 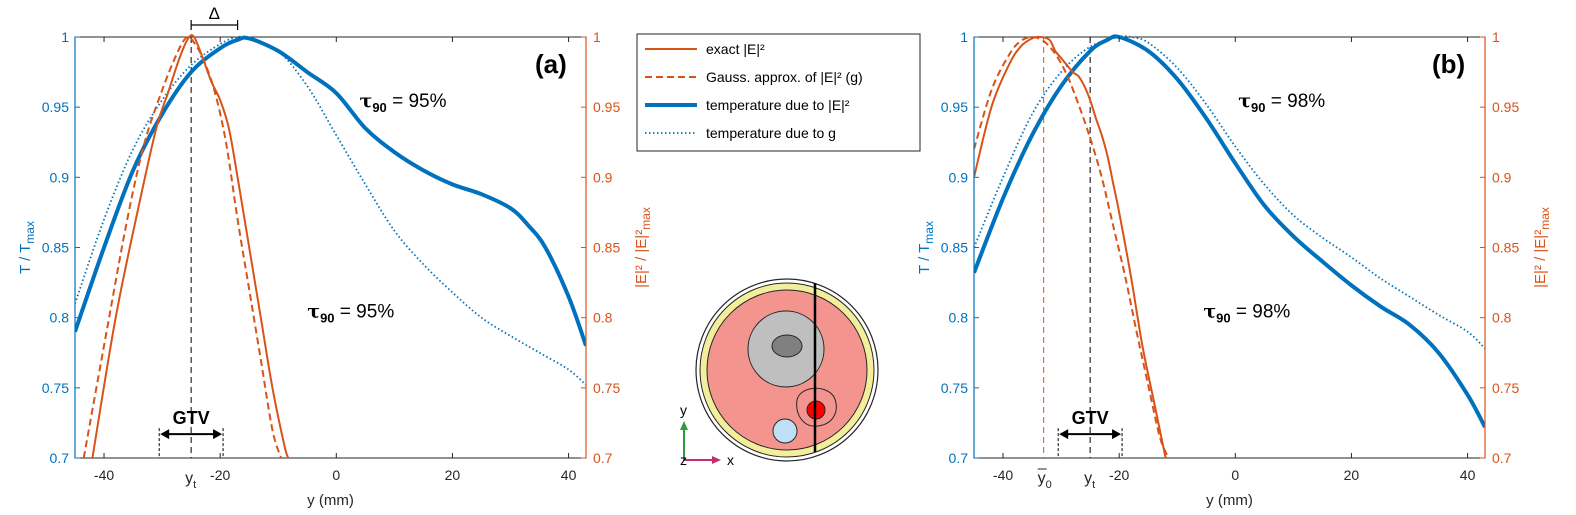 What do you see at coordinates (1352, 475) in the screenshot?
I see `x-tick-label-b: 20` at bounding box center [1352, 475].